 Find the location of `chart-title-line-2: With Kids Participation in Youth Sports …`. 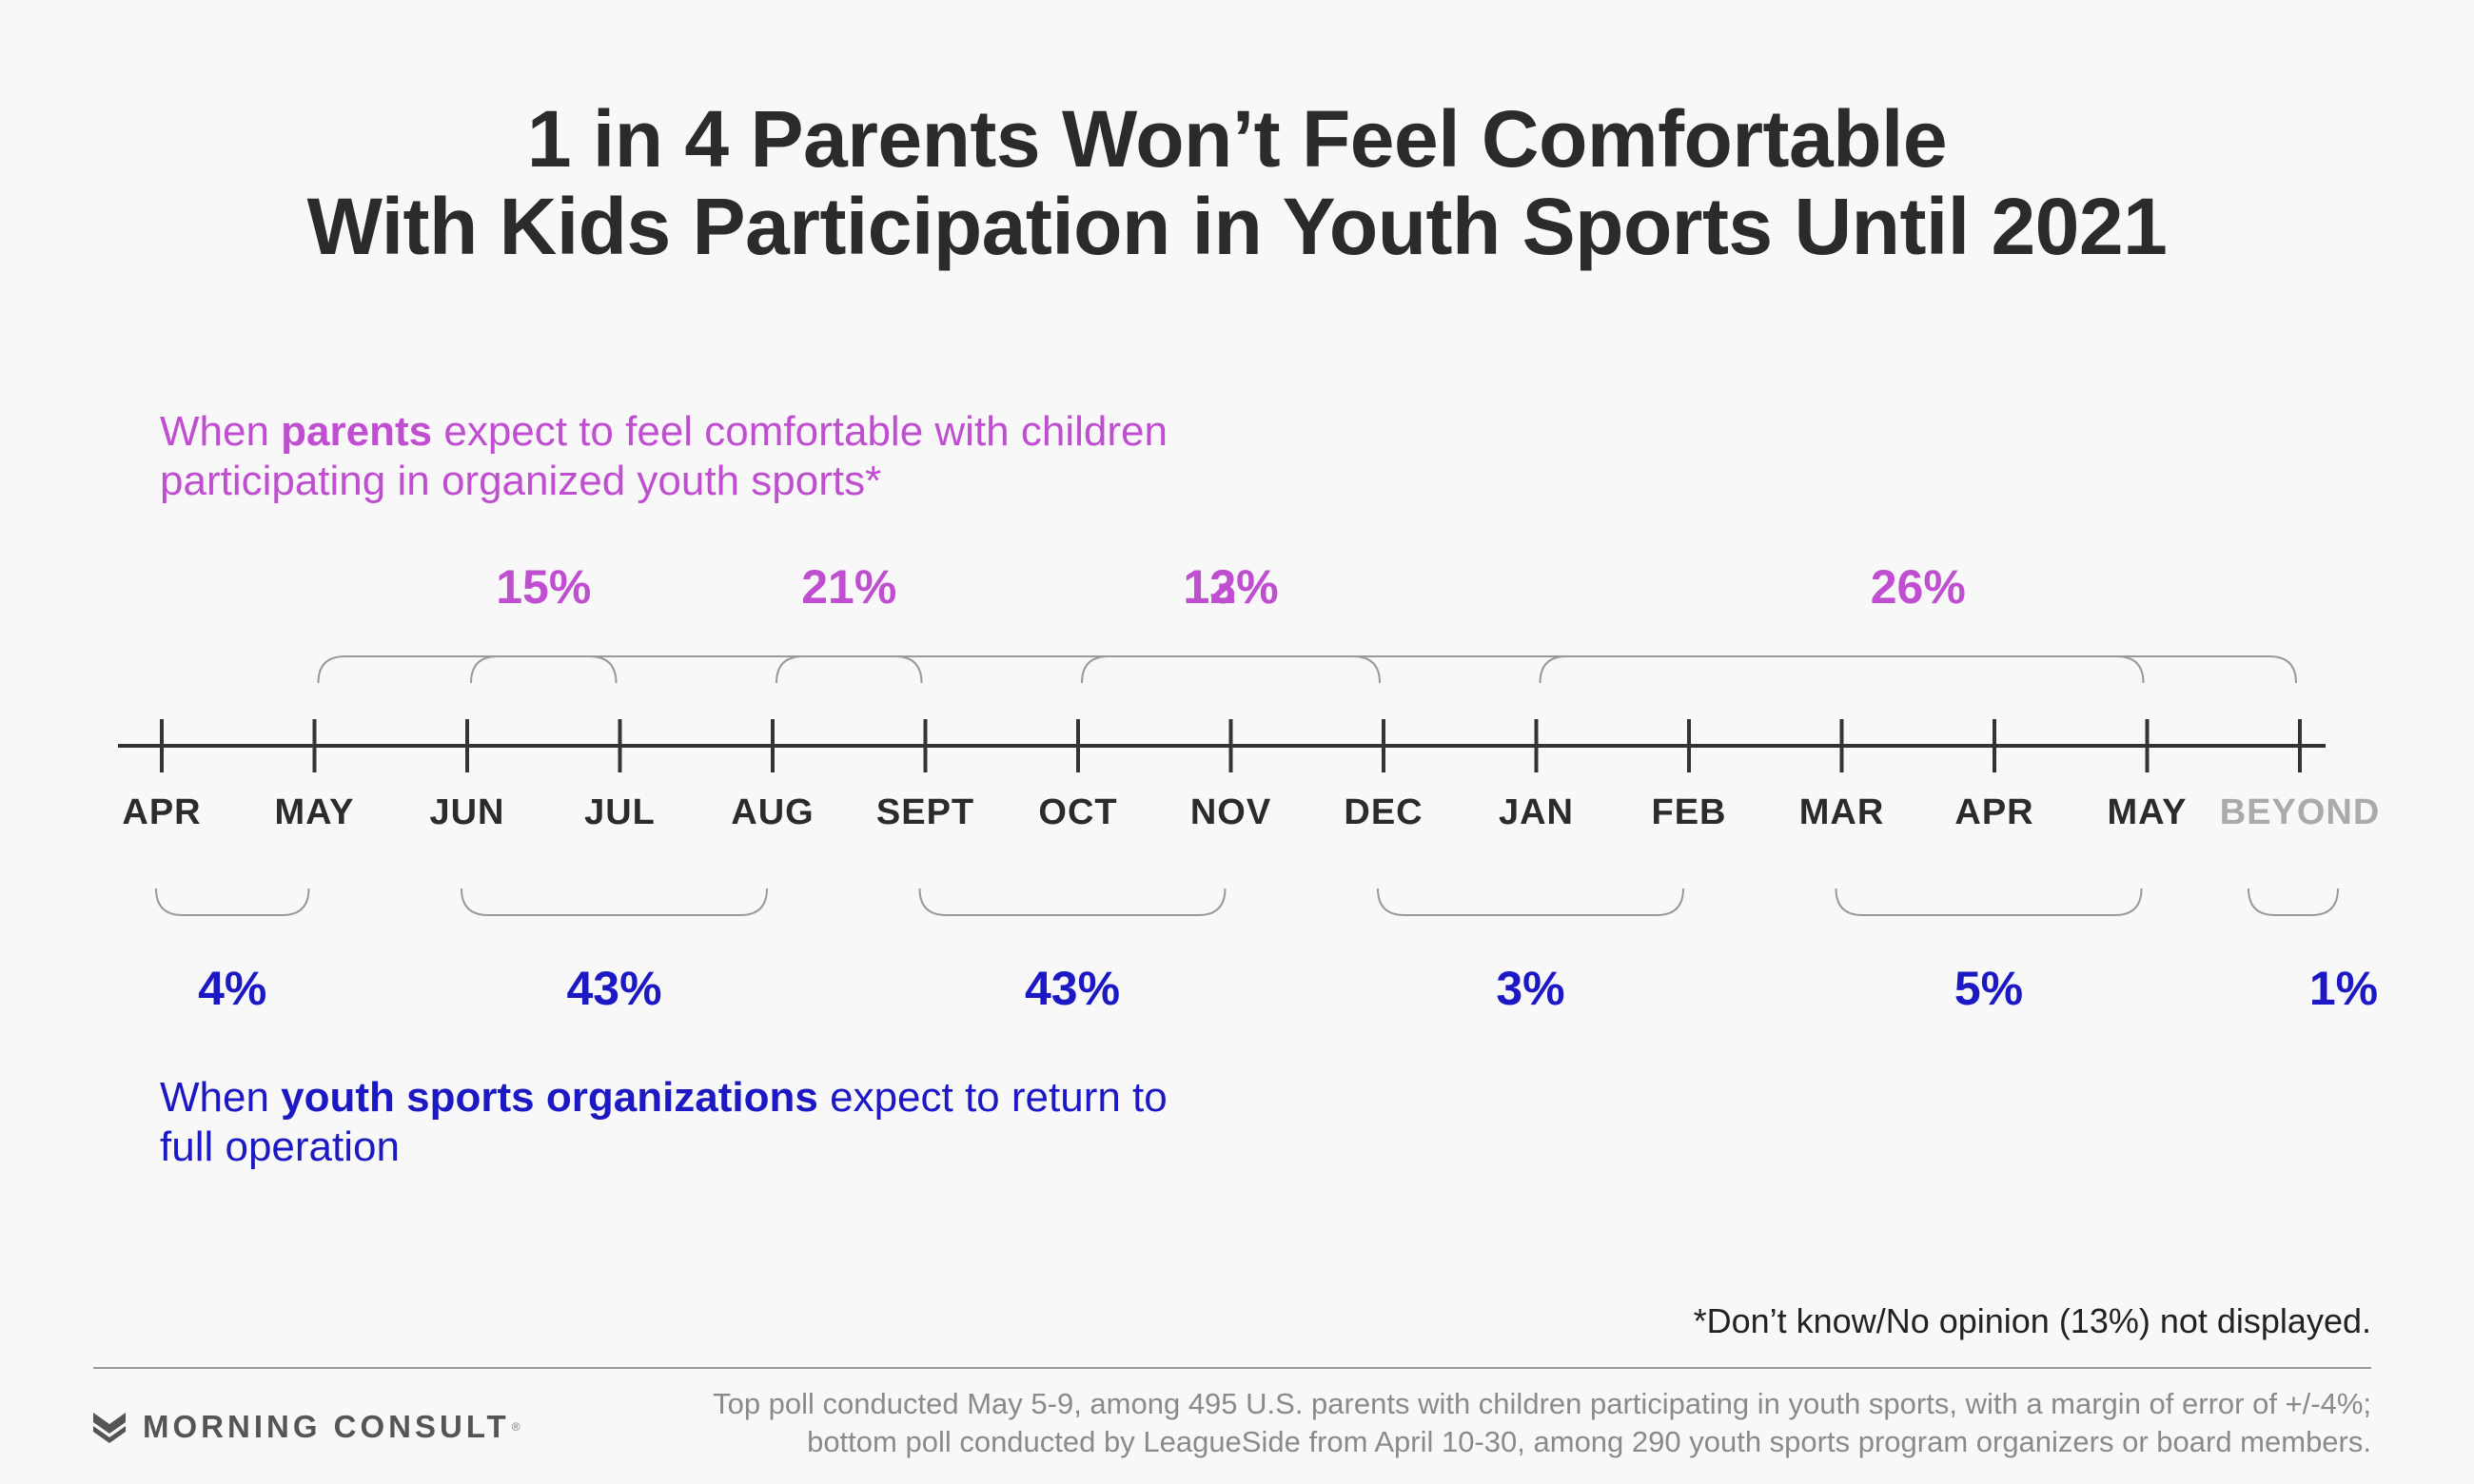

chart-title-line-2: With Kids Participation in Youth Sports … is located at coordinates (1237, 226).